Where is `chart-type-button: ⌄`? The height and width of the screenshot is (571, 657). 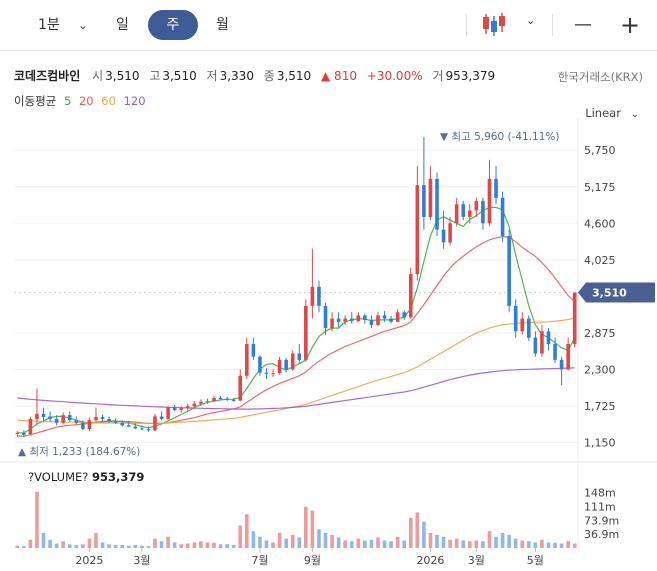 chart-type-button: ⌄ is located at coordinates (509, 25).